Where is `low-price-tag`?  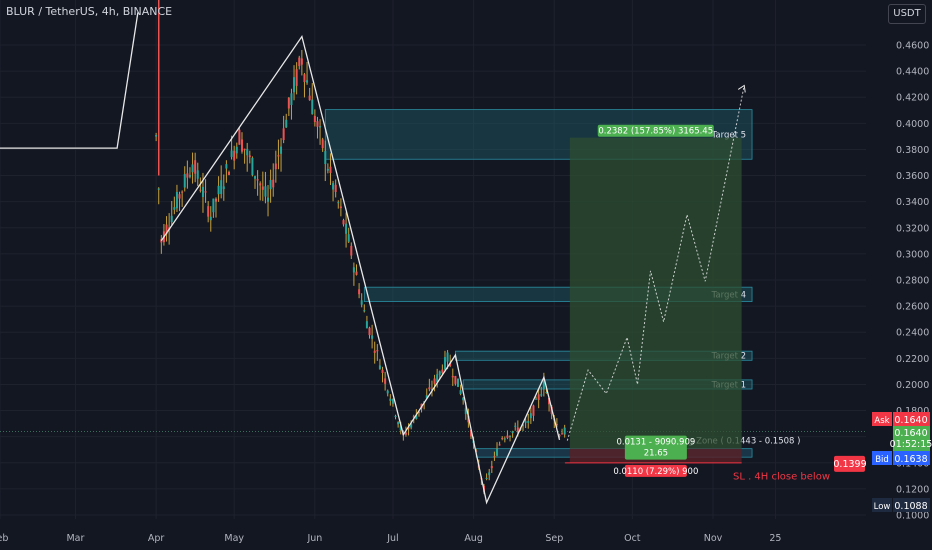 low-price-tag is located at coordinates (882, 505).